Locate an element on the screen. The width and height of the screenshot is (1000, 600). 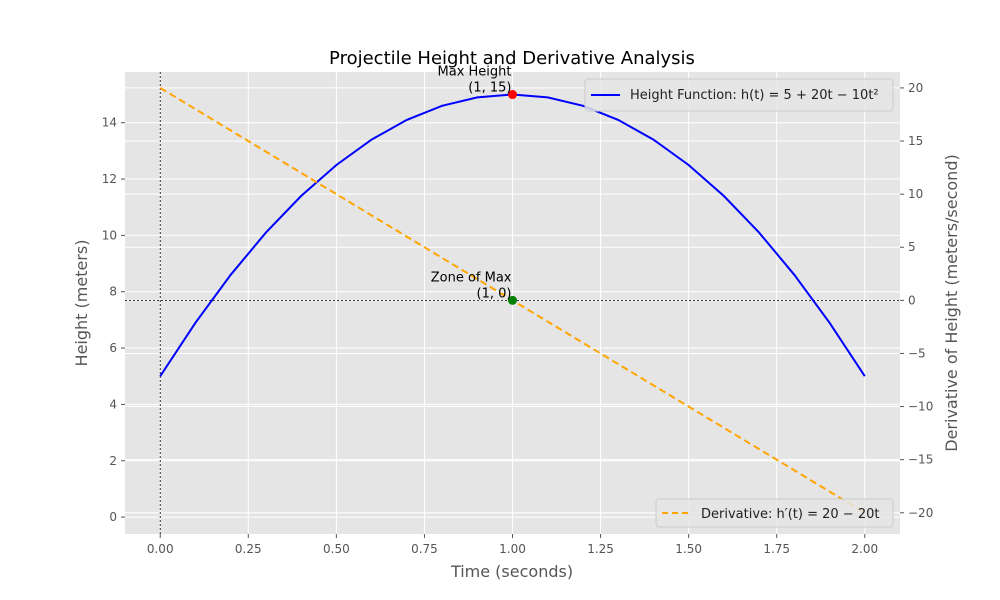
annotation-markers is located at coordinates (512, 197).